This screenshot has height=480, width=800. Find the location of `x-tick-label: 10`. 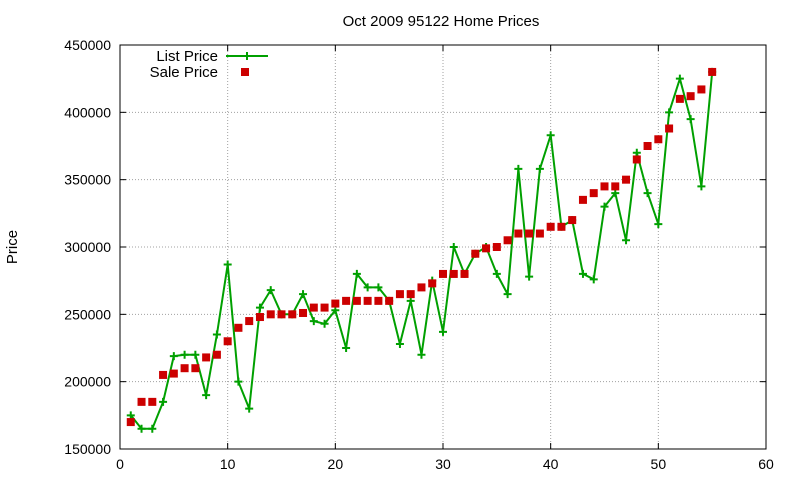

x-tick-label: 10 is located at coordinates (228, 464).